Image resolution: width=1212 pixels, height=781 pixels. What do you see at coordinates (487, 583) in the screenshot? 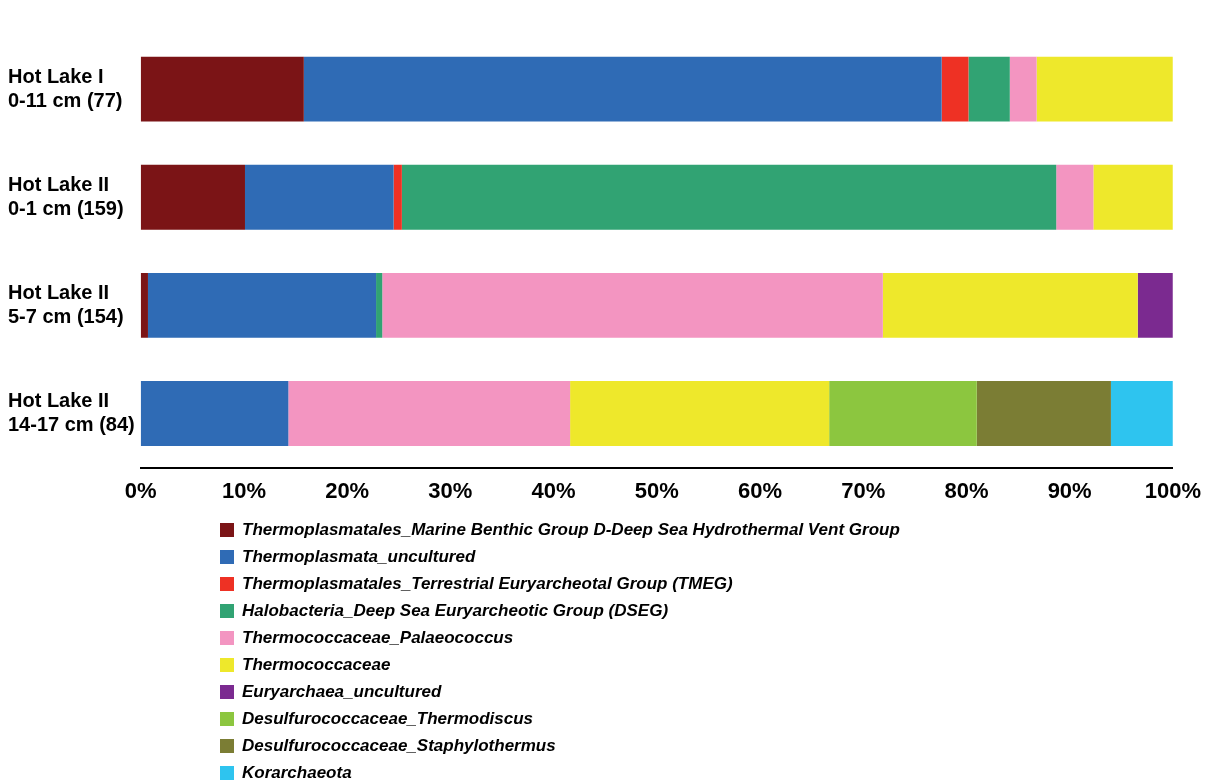
I see `legend-label: Thermoplasmatales_Terrestrial Euryarcheotal Group (TMEG)` at bounding box center [487, 583].